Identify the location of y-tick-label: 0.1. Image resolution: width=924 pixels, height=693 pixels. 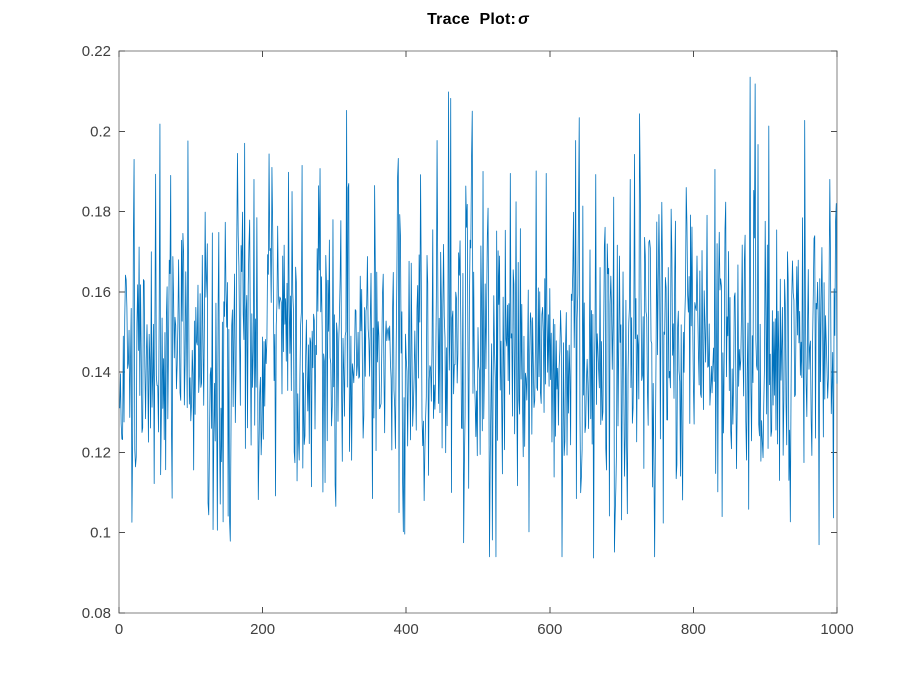
(100, 533).